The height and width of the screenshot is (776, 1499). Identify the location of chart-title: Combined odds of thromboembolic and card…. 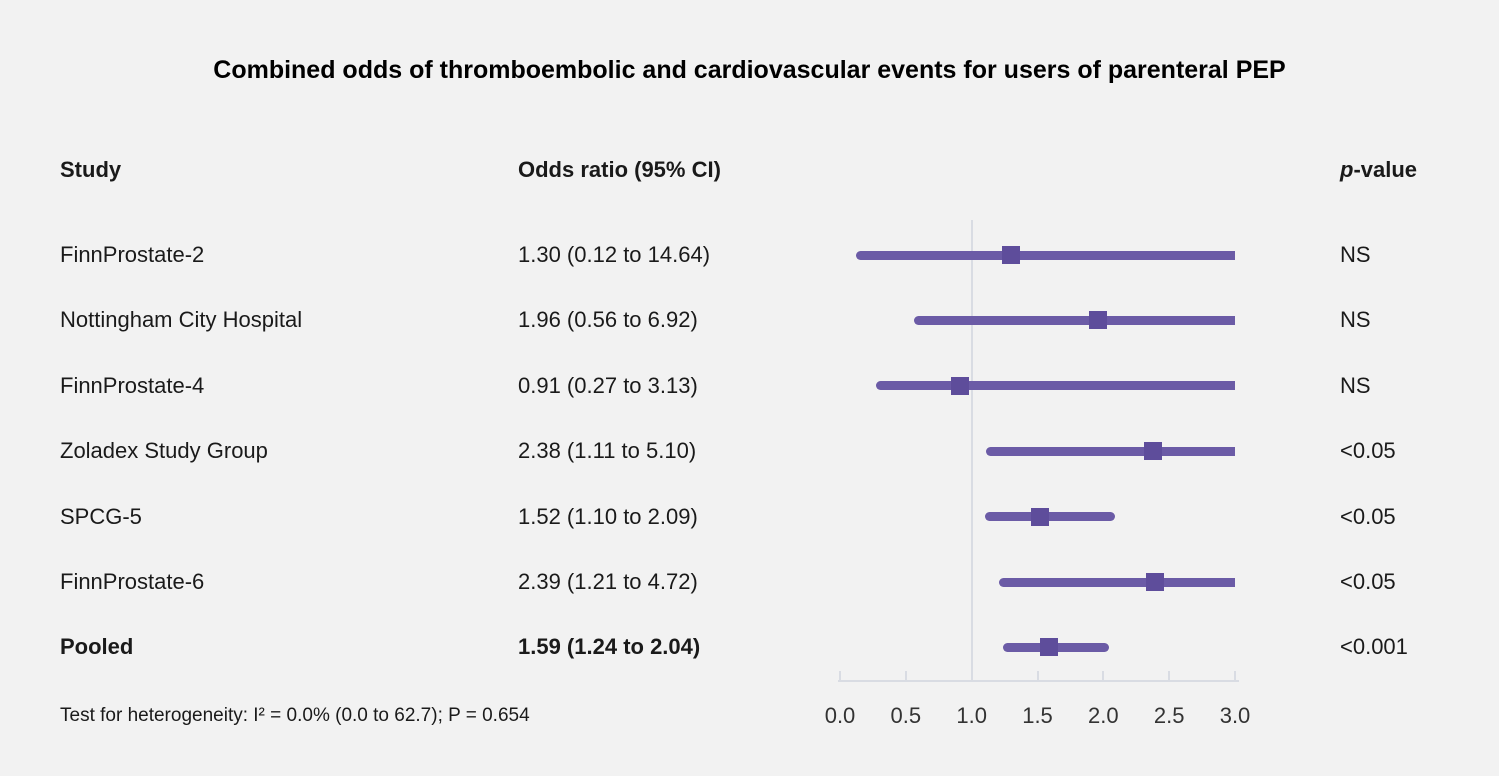
(749, 70).